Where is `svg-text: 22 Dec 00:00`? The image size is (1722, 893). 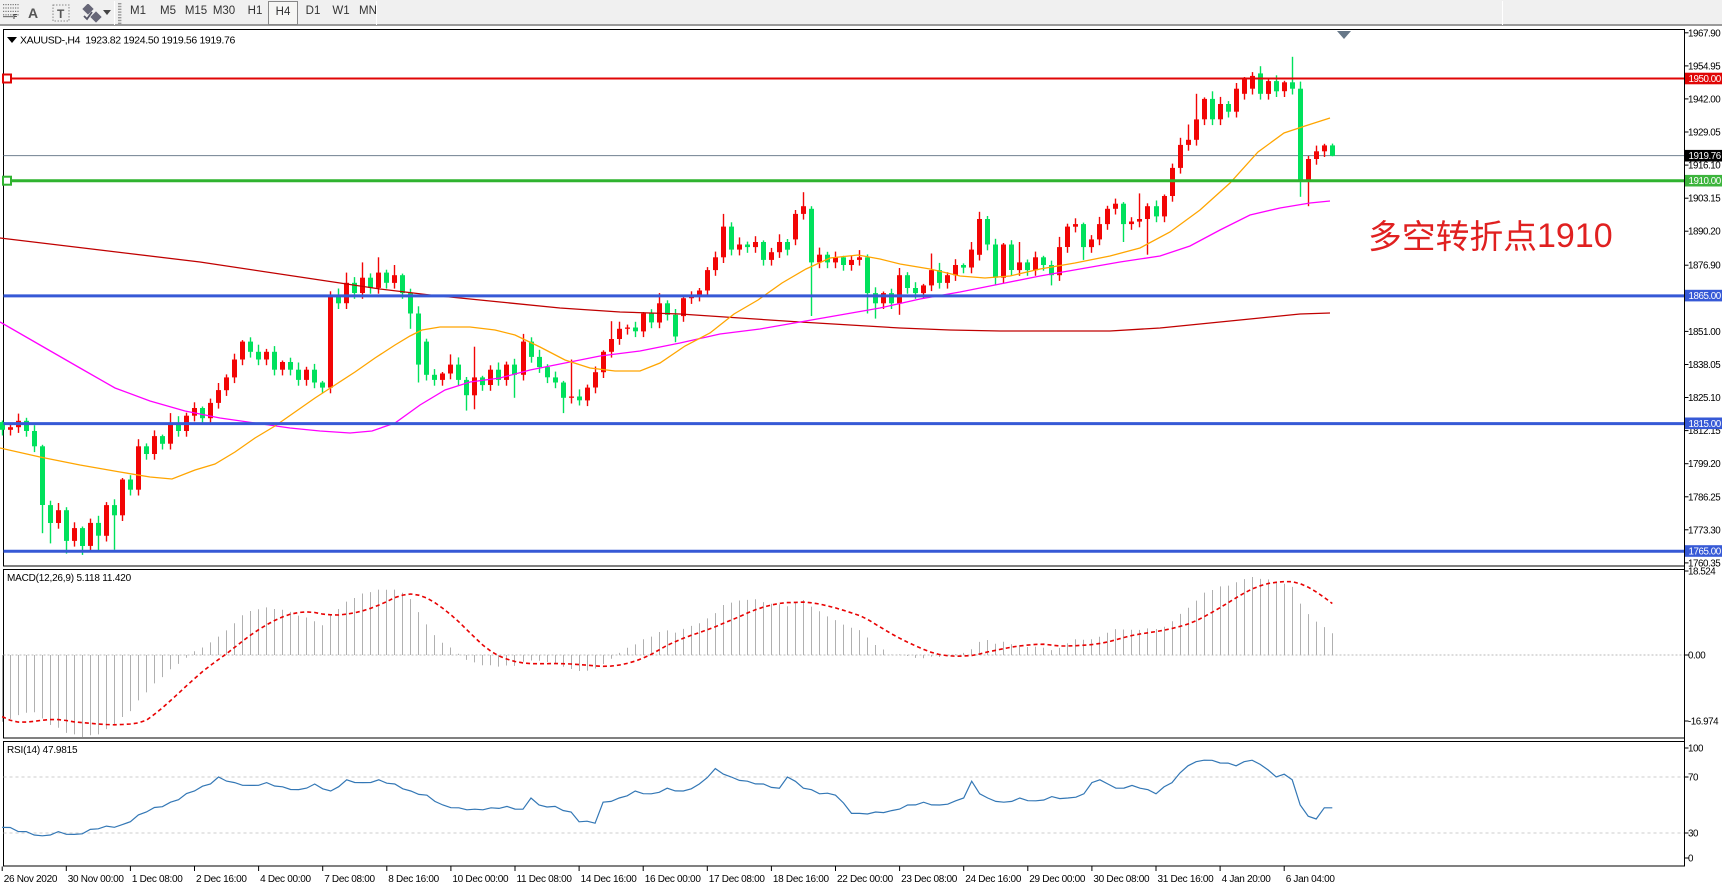 svg-text: 22 Dec 00:00 is located at coordinates (865, 879).